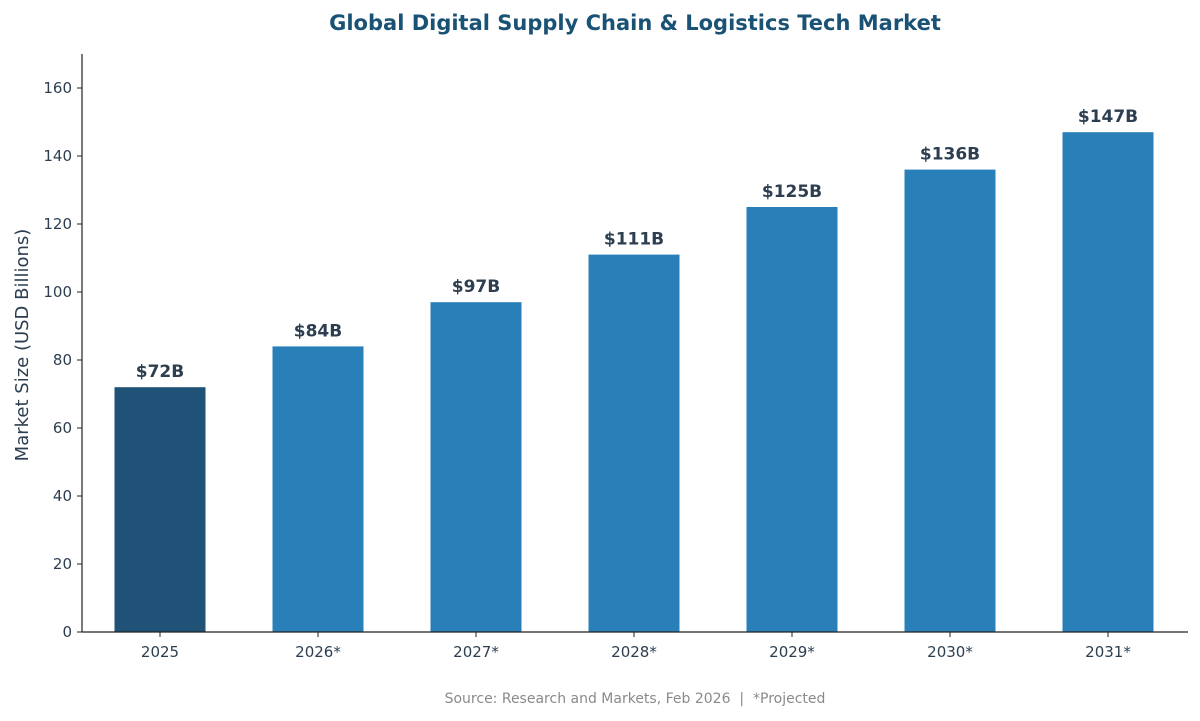  I want to click on bar-2029, so click(792, 419).